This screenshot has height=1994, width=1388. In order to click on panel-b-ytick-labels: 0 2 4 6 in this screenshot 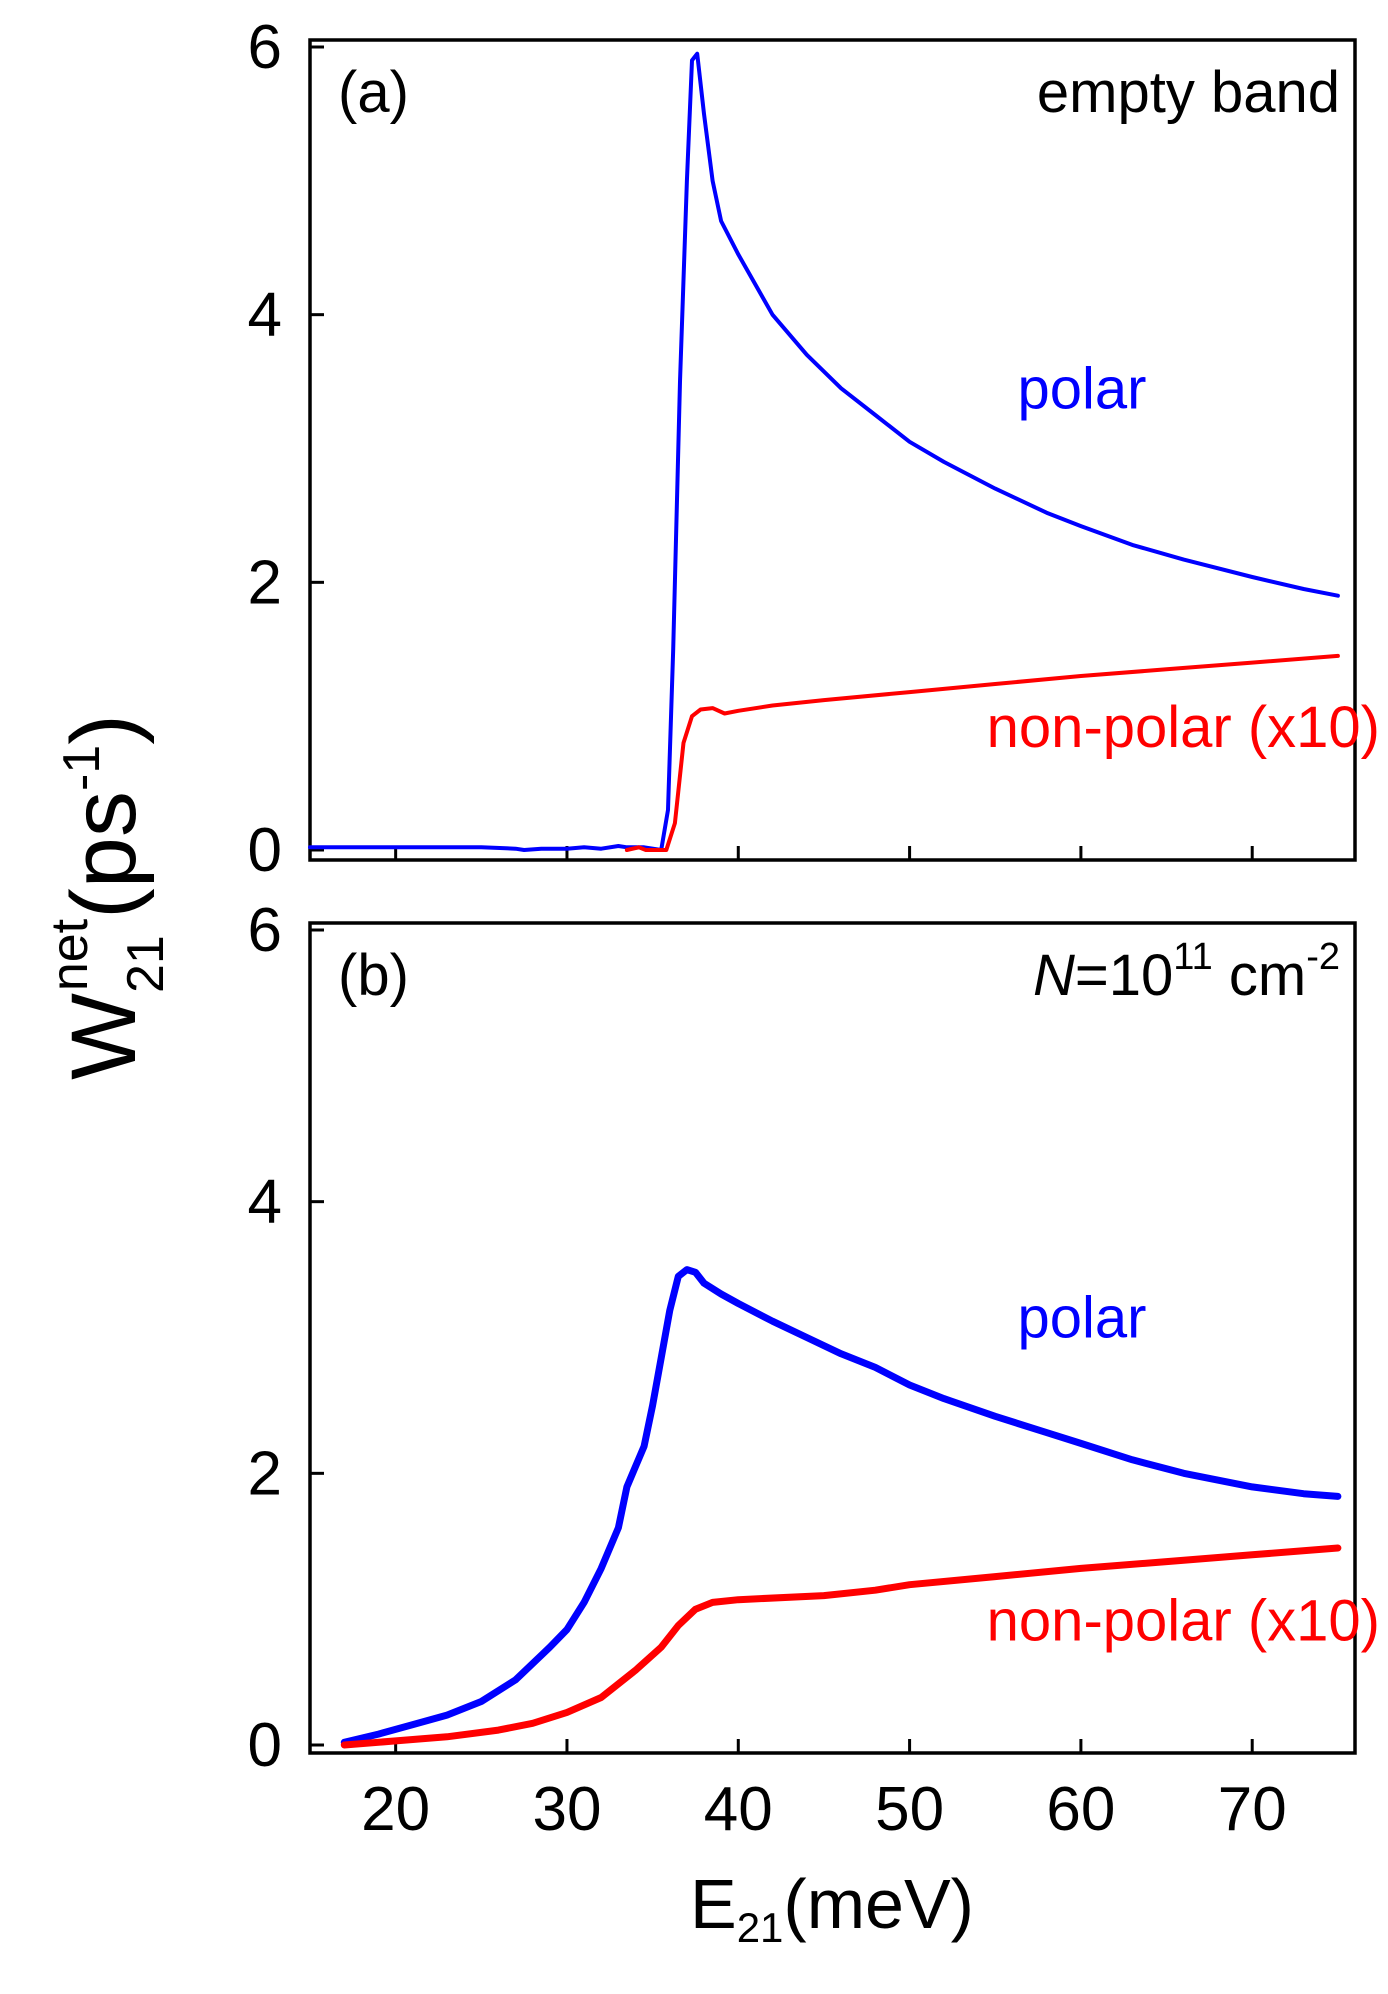, I will do `click(265, 1338)`.